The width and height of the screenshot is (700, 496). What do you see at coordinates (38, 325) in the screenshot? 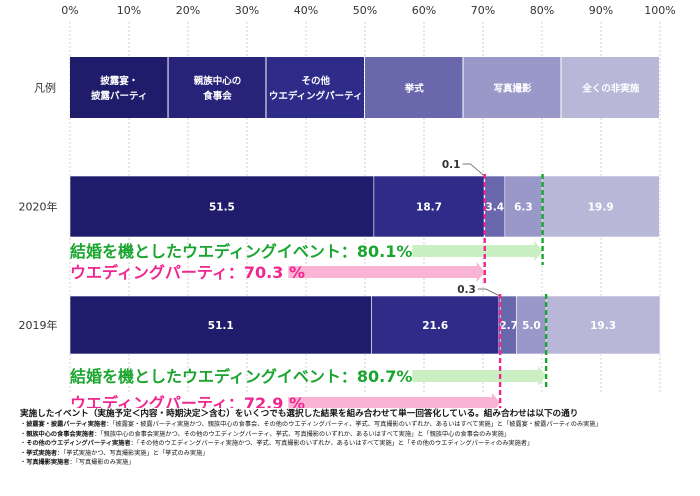
I see `row-label: 2019年` at bounding box center [38, 325].